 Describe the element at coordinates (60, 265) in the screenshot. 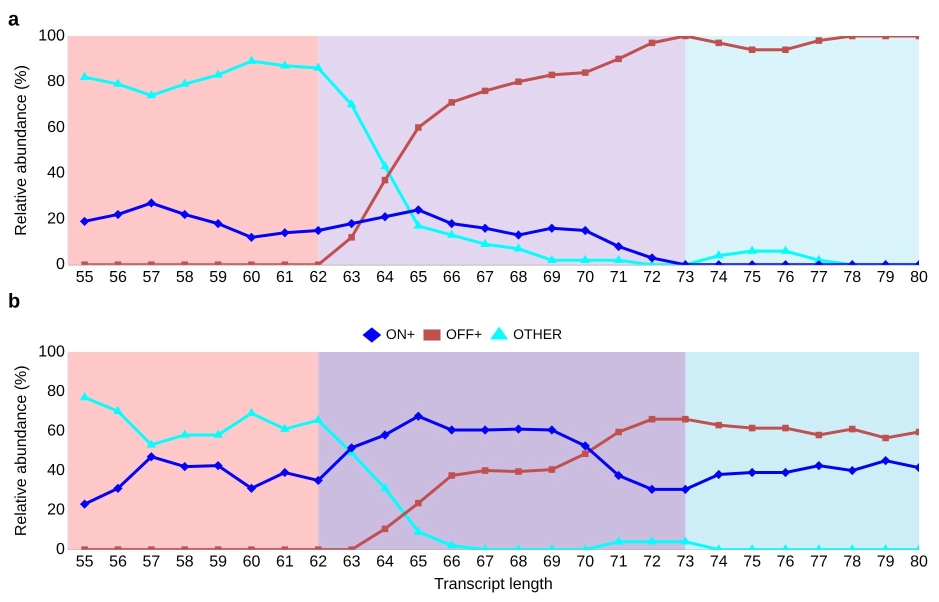

I see `y-tick-label: 0` at that location.